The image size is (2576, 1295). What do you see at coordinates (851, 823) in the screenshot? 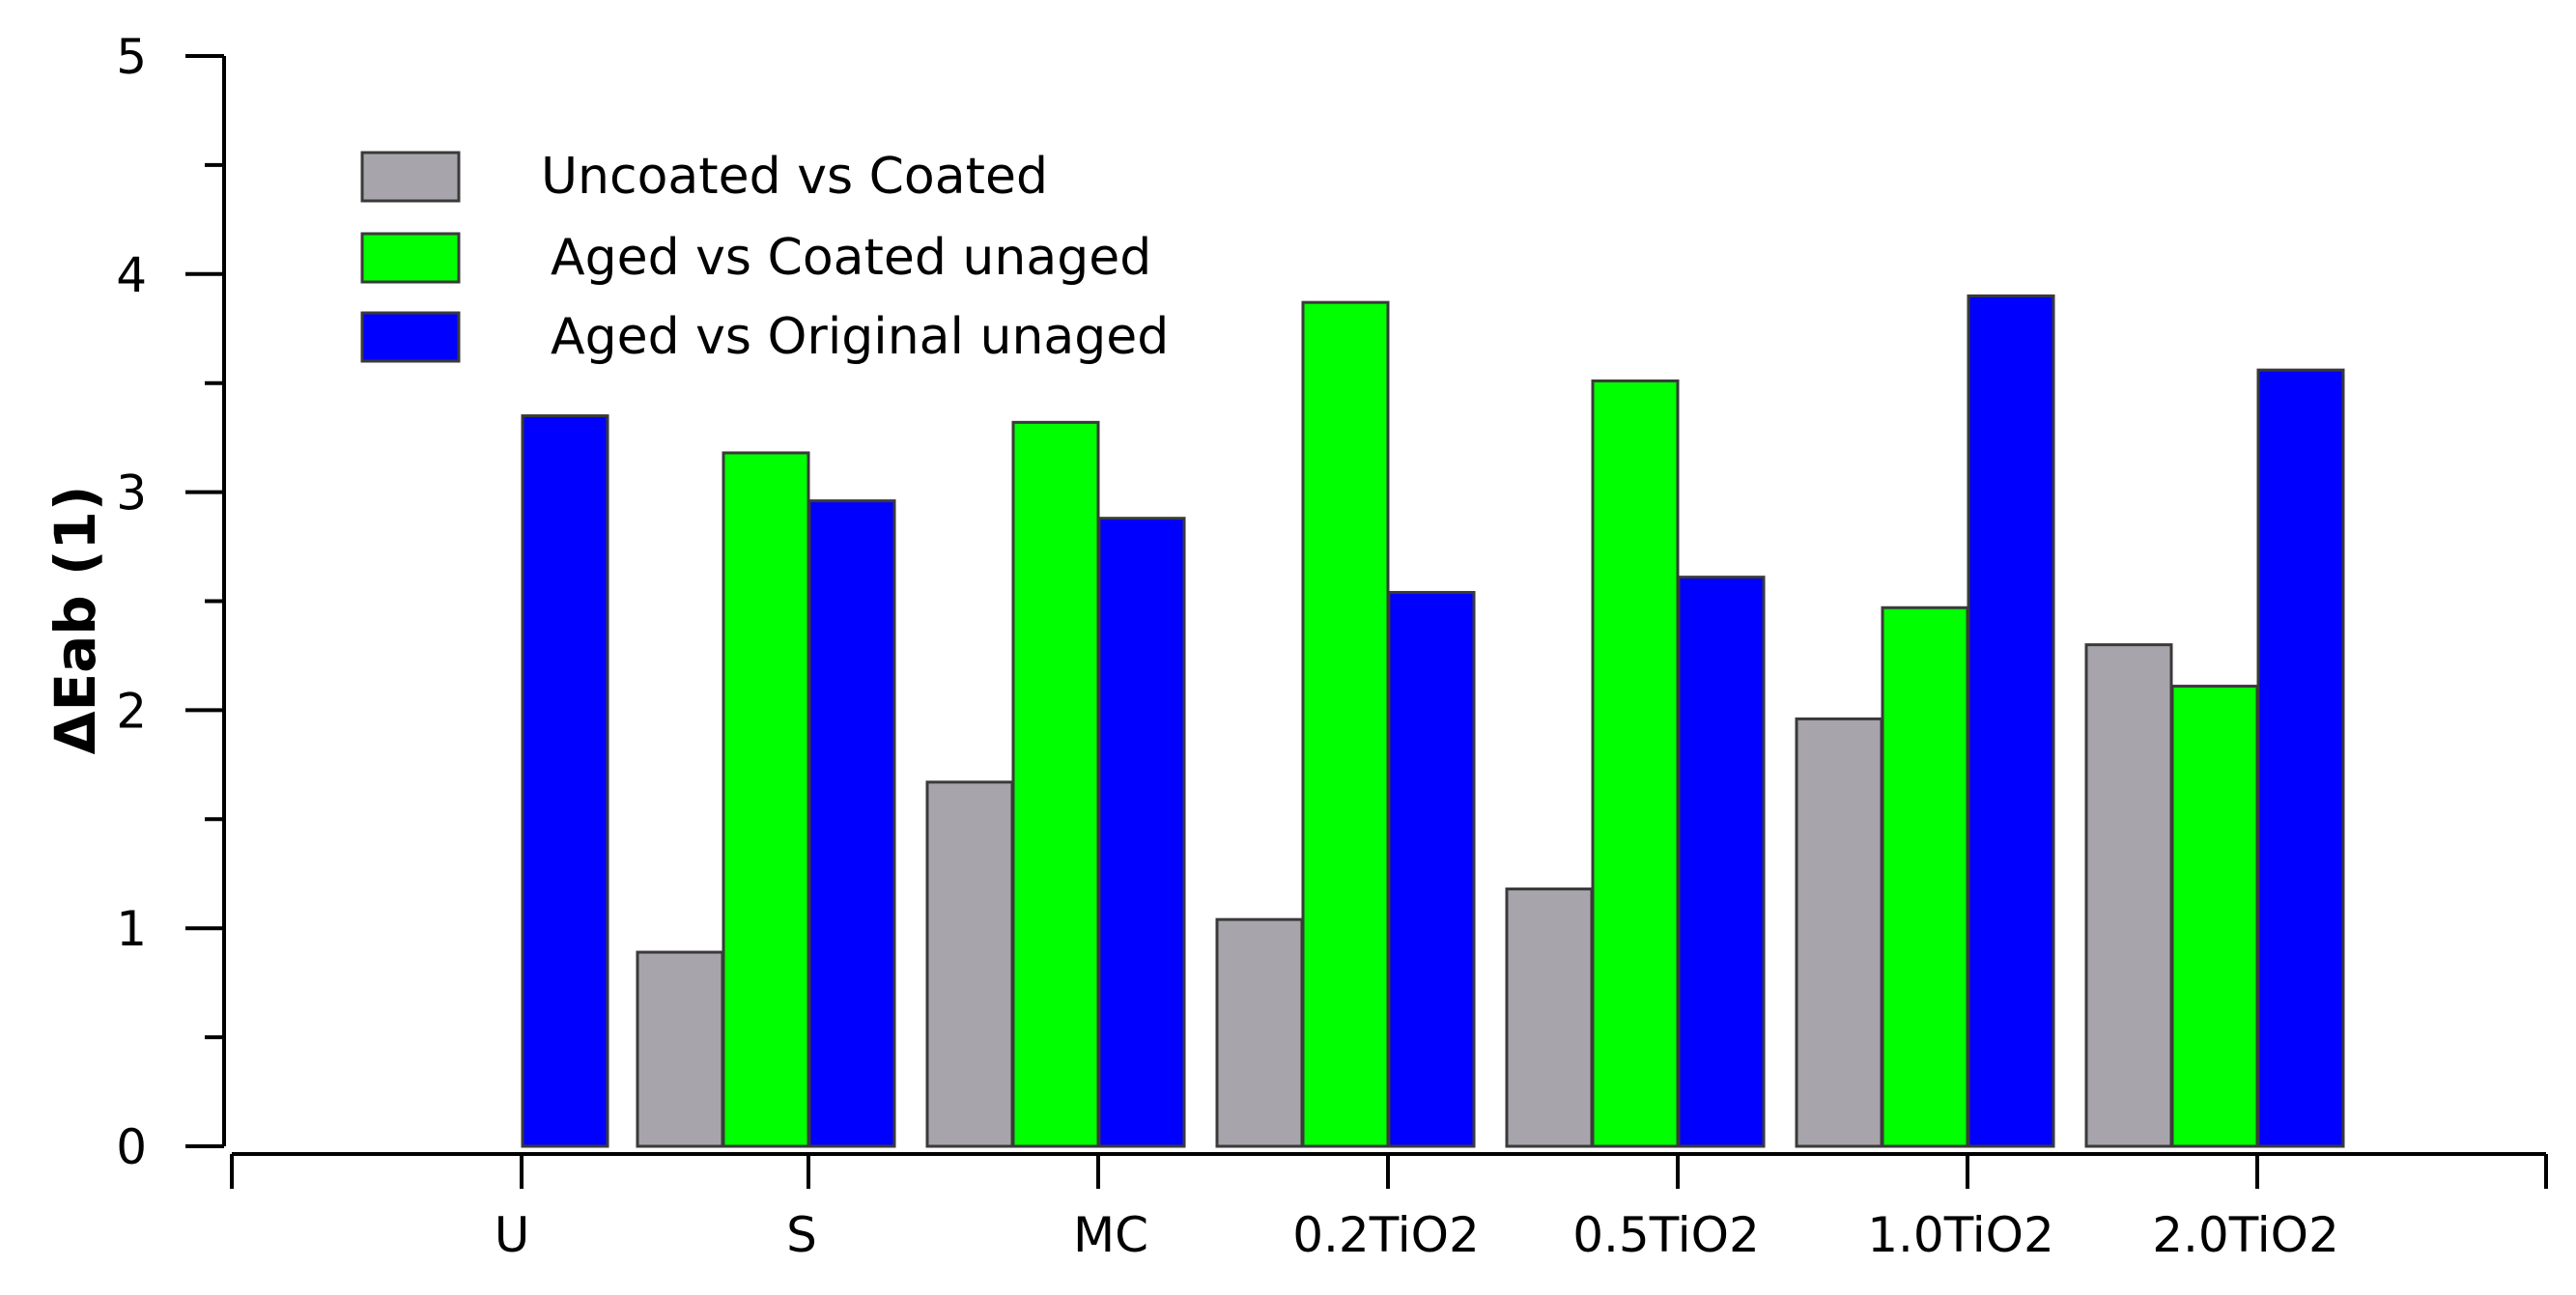
I see `bar-3-s` at bounding box center [851, 823].